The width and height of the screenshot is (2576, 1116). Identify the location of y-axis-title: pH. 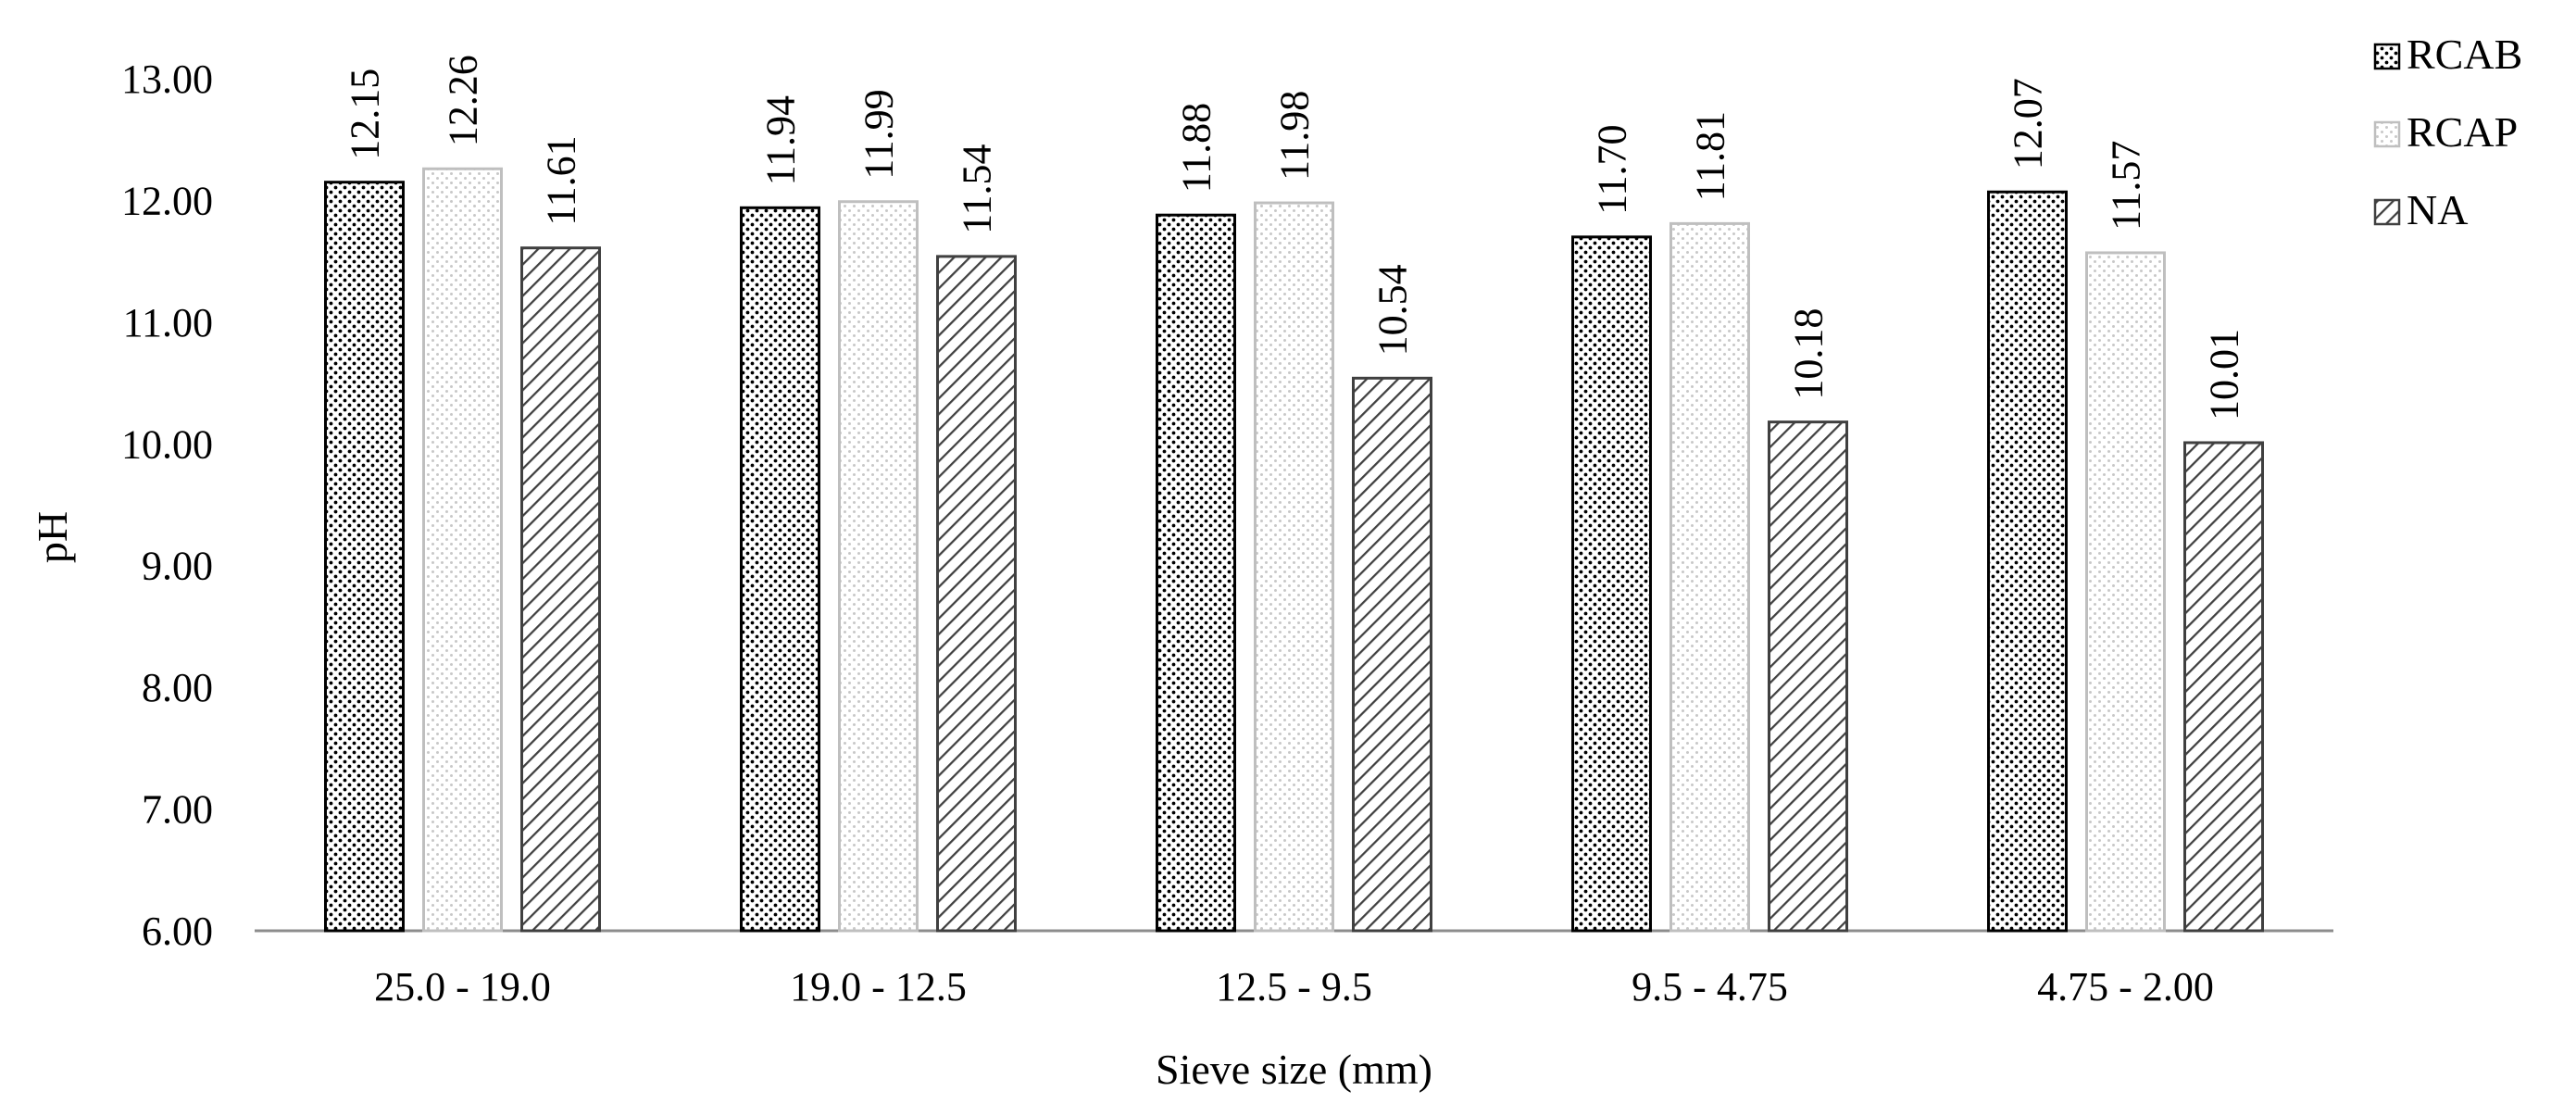
(52, 537).